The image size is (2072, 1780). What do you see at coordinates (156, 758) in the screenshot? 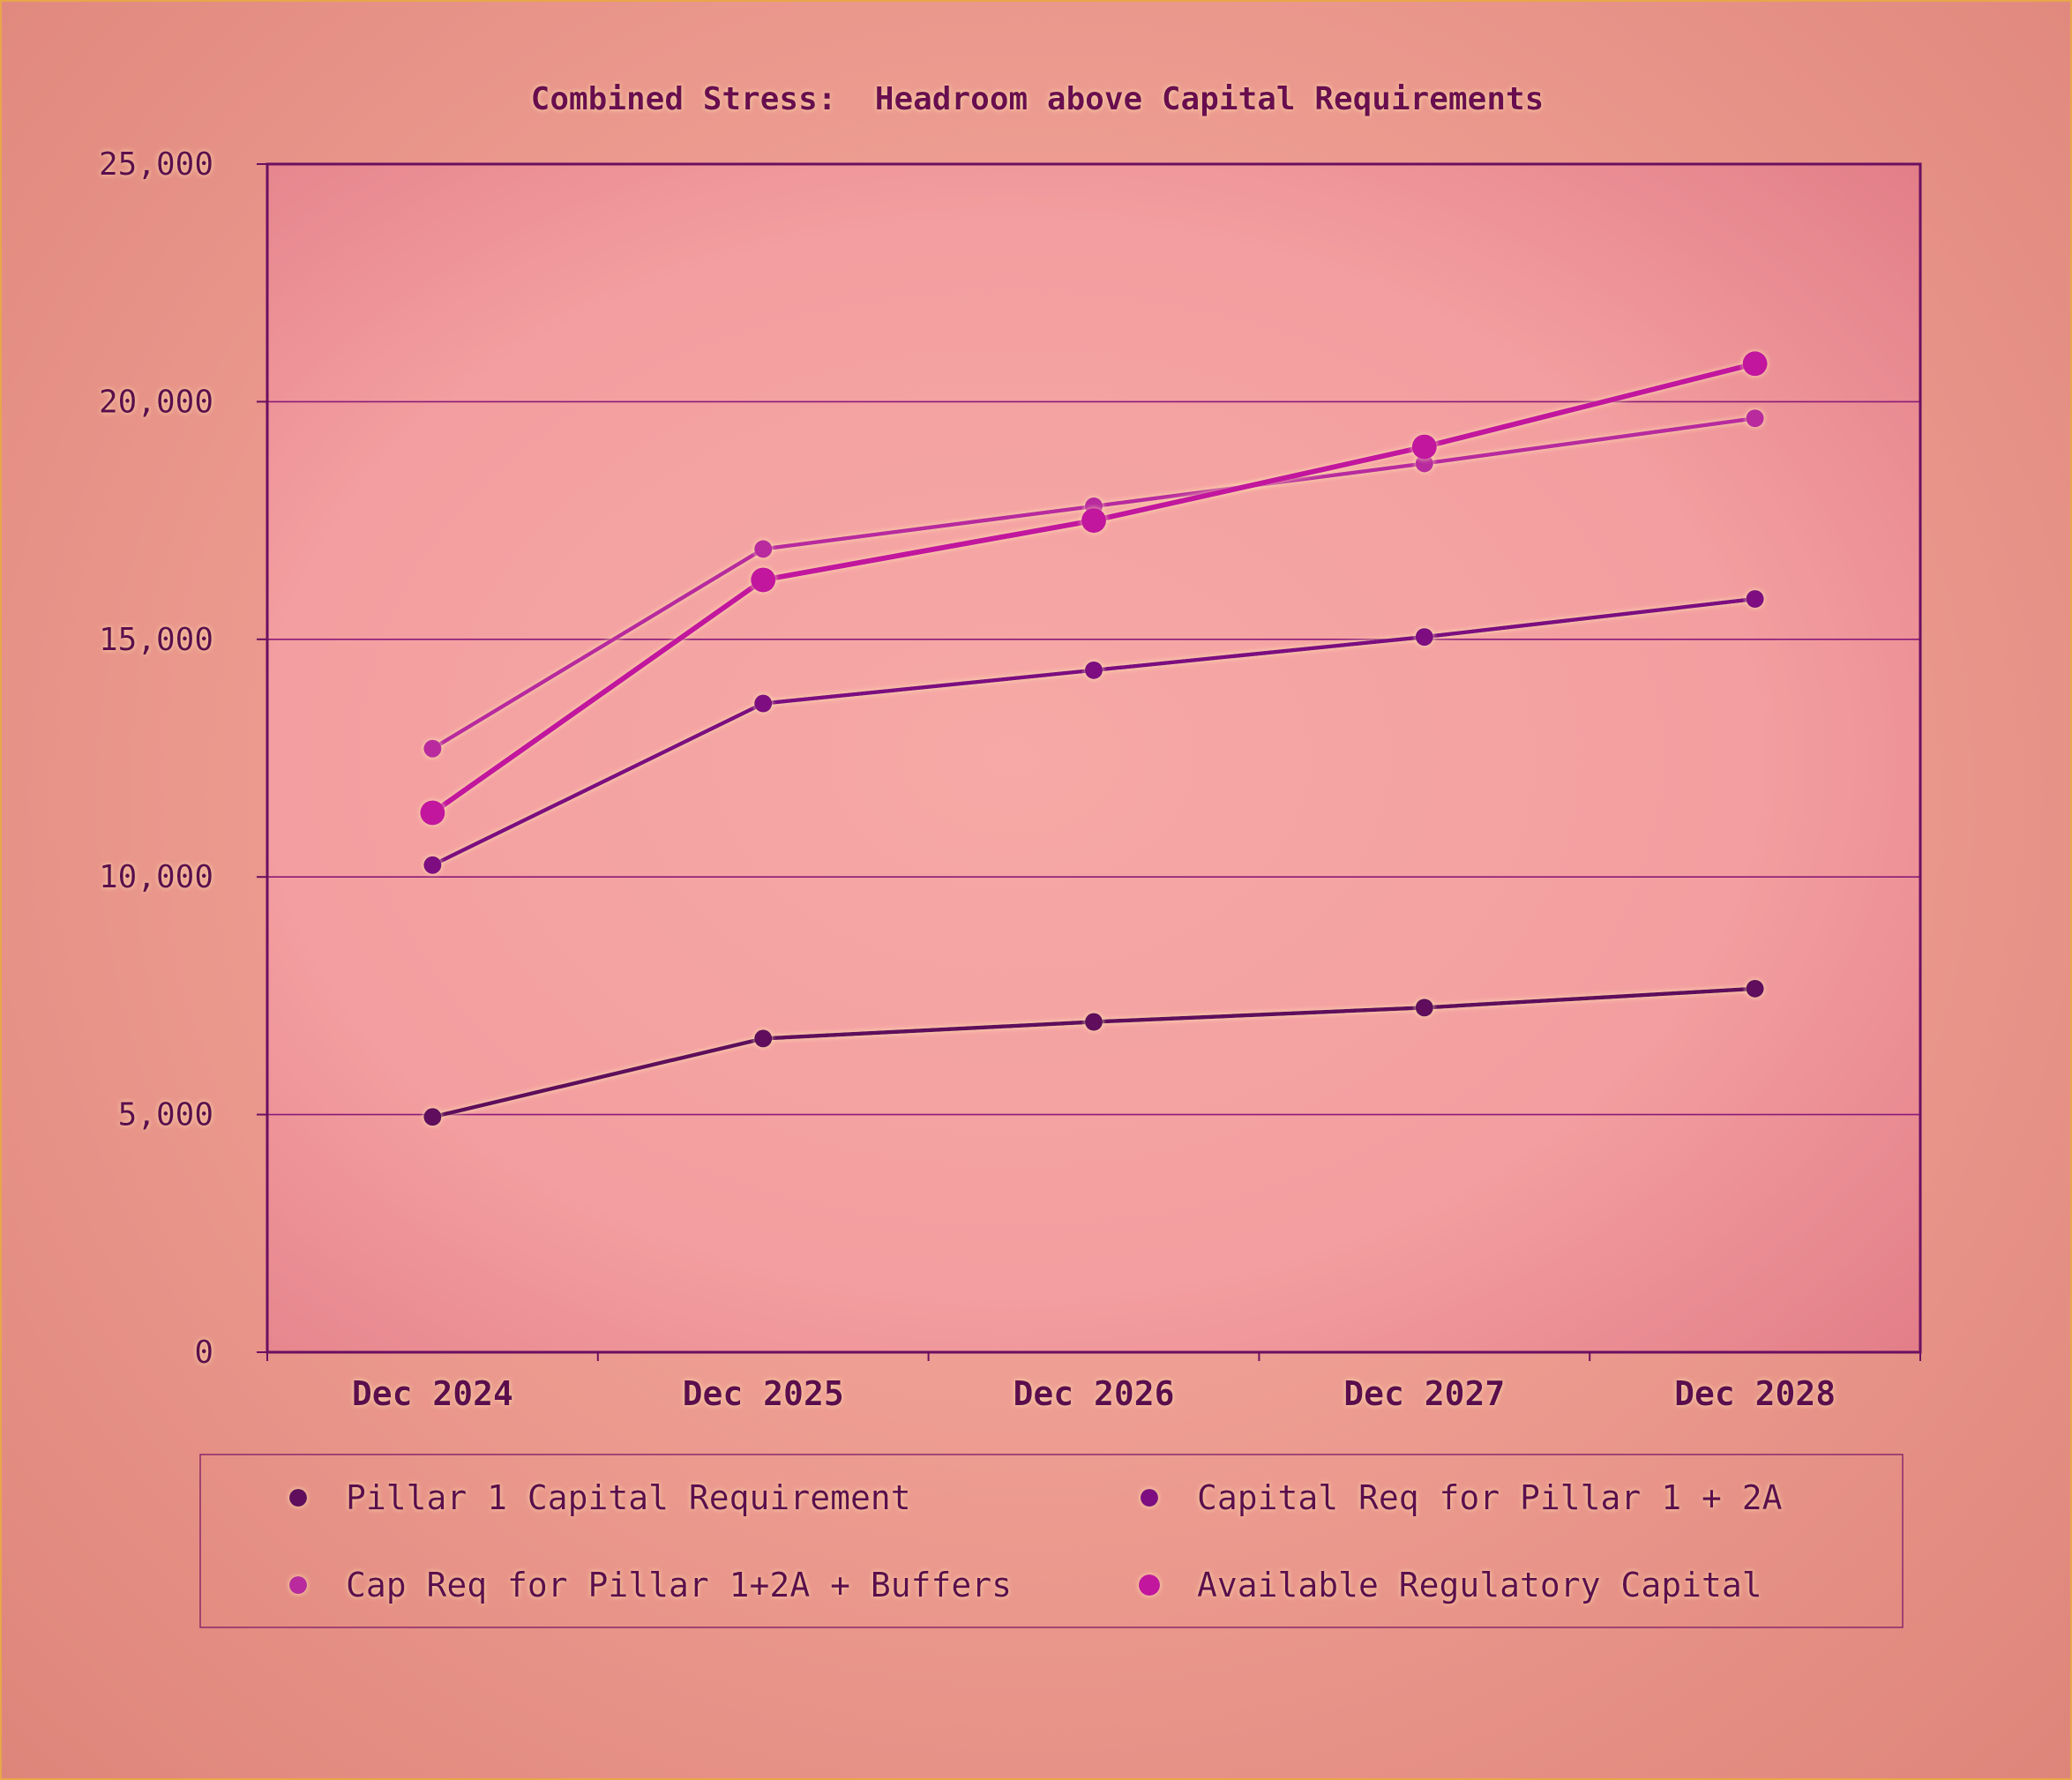
I see `y-axis-tick-labels: 0 5,000 10,000 15,000 20,000 25,000` at bounding box center [156, 758].